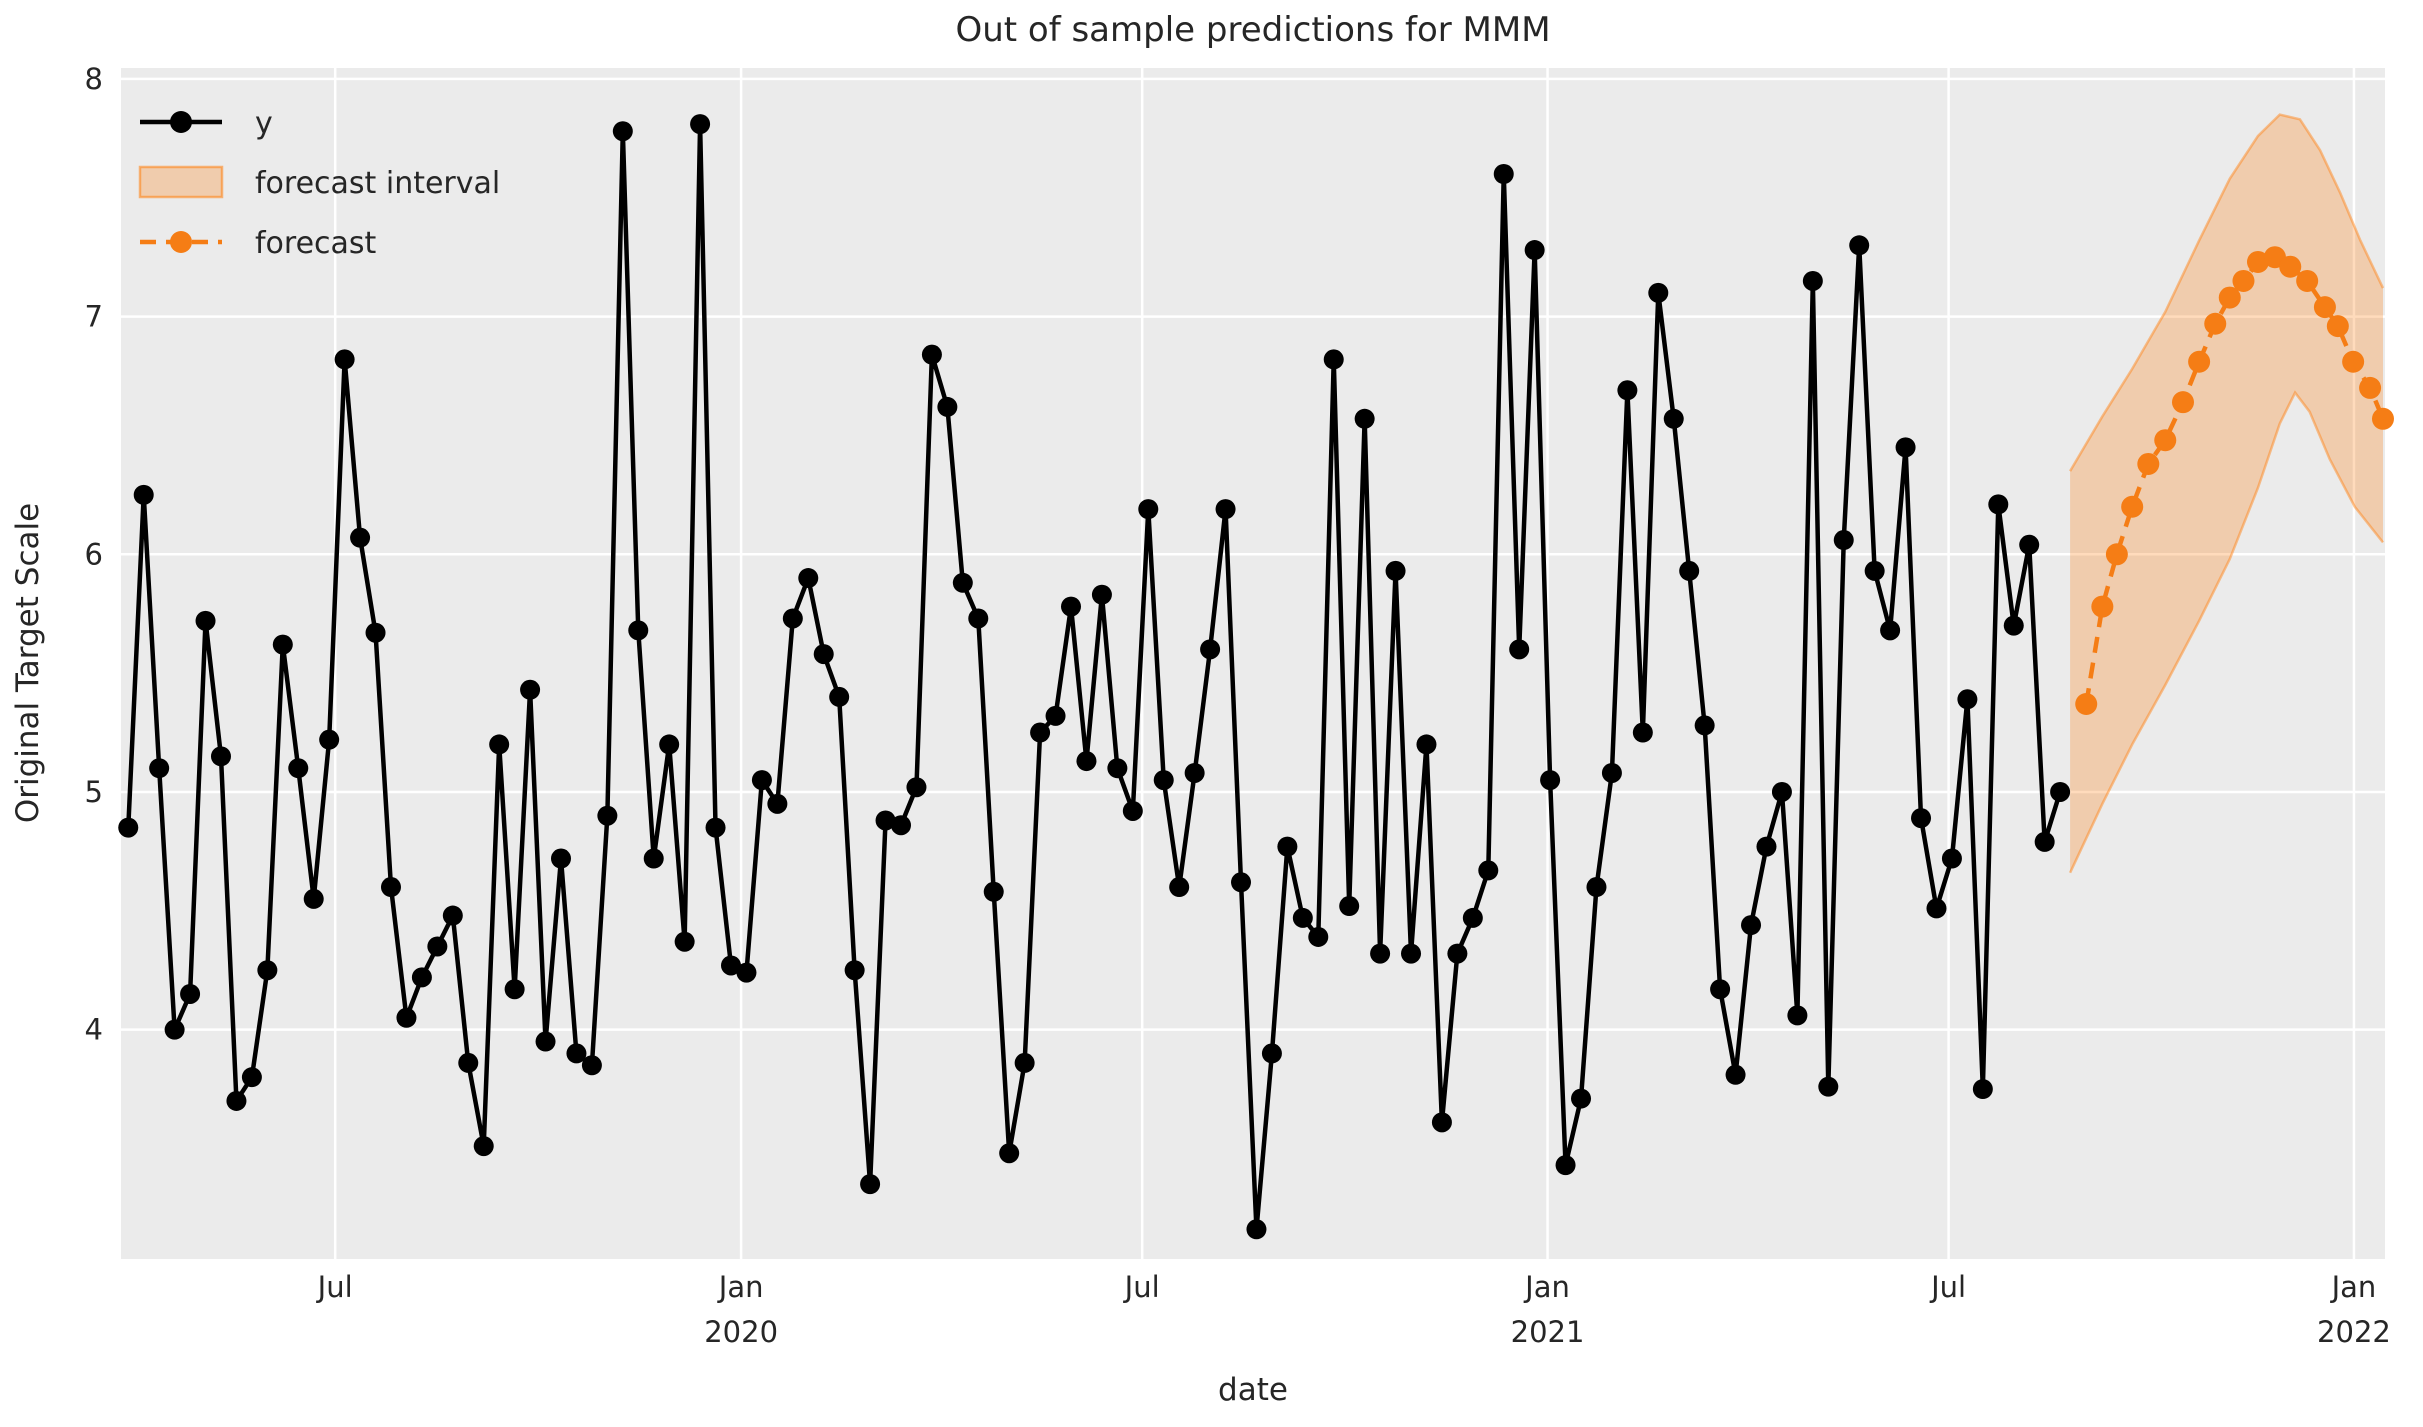  I want to click on x-tick-label: 2022, so click(2354, 1332).